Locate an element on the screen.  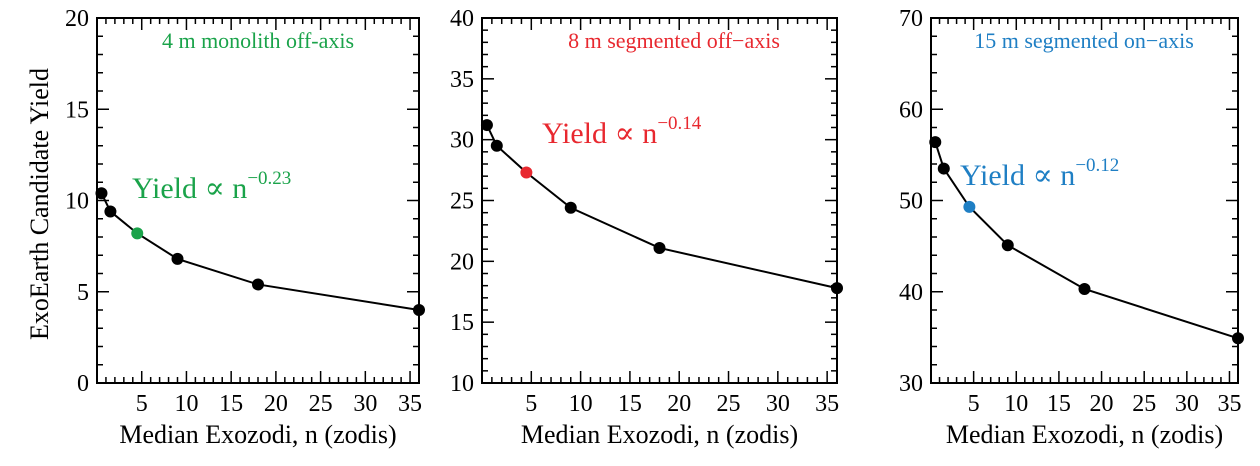
y-axis-title: ExoEarth Candidate Yield is located at coordinates (39, 204).